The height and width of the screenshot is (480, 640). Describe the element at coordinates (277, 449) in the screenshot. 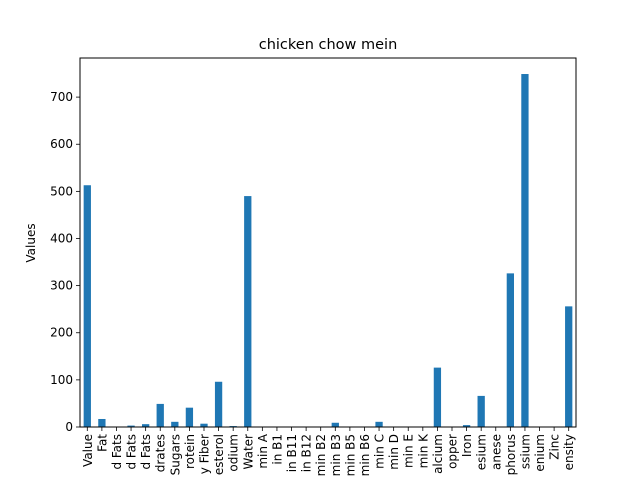

I see `x-tick-label: in B1` at that location.